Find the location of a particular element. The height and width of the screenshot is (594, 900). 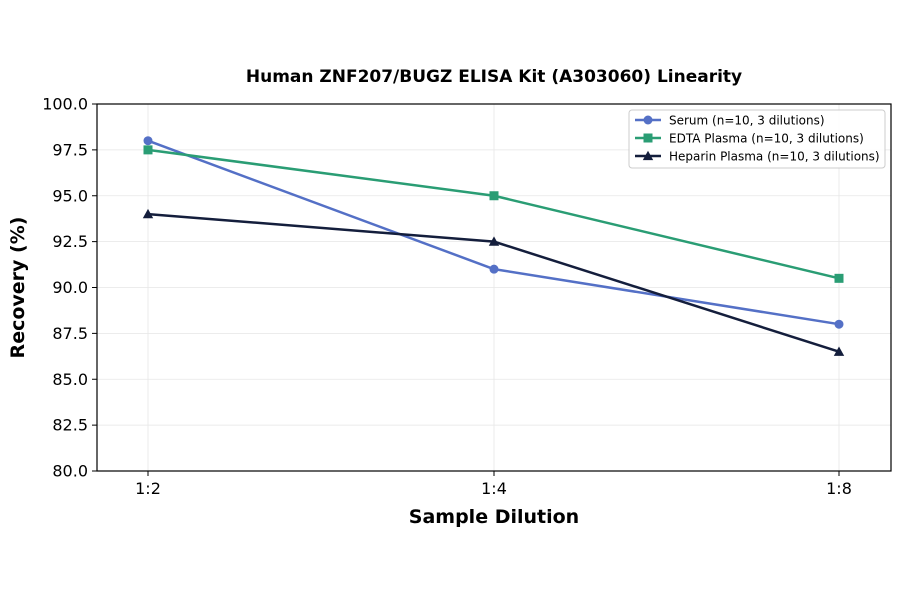

y-tick-label: 90.0 is located at coordinates (70, 287).